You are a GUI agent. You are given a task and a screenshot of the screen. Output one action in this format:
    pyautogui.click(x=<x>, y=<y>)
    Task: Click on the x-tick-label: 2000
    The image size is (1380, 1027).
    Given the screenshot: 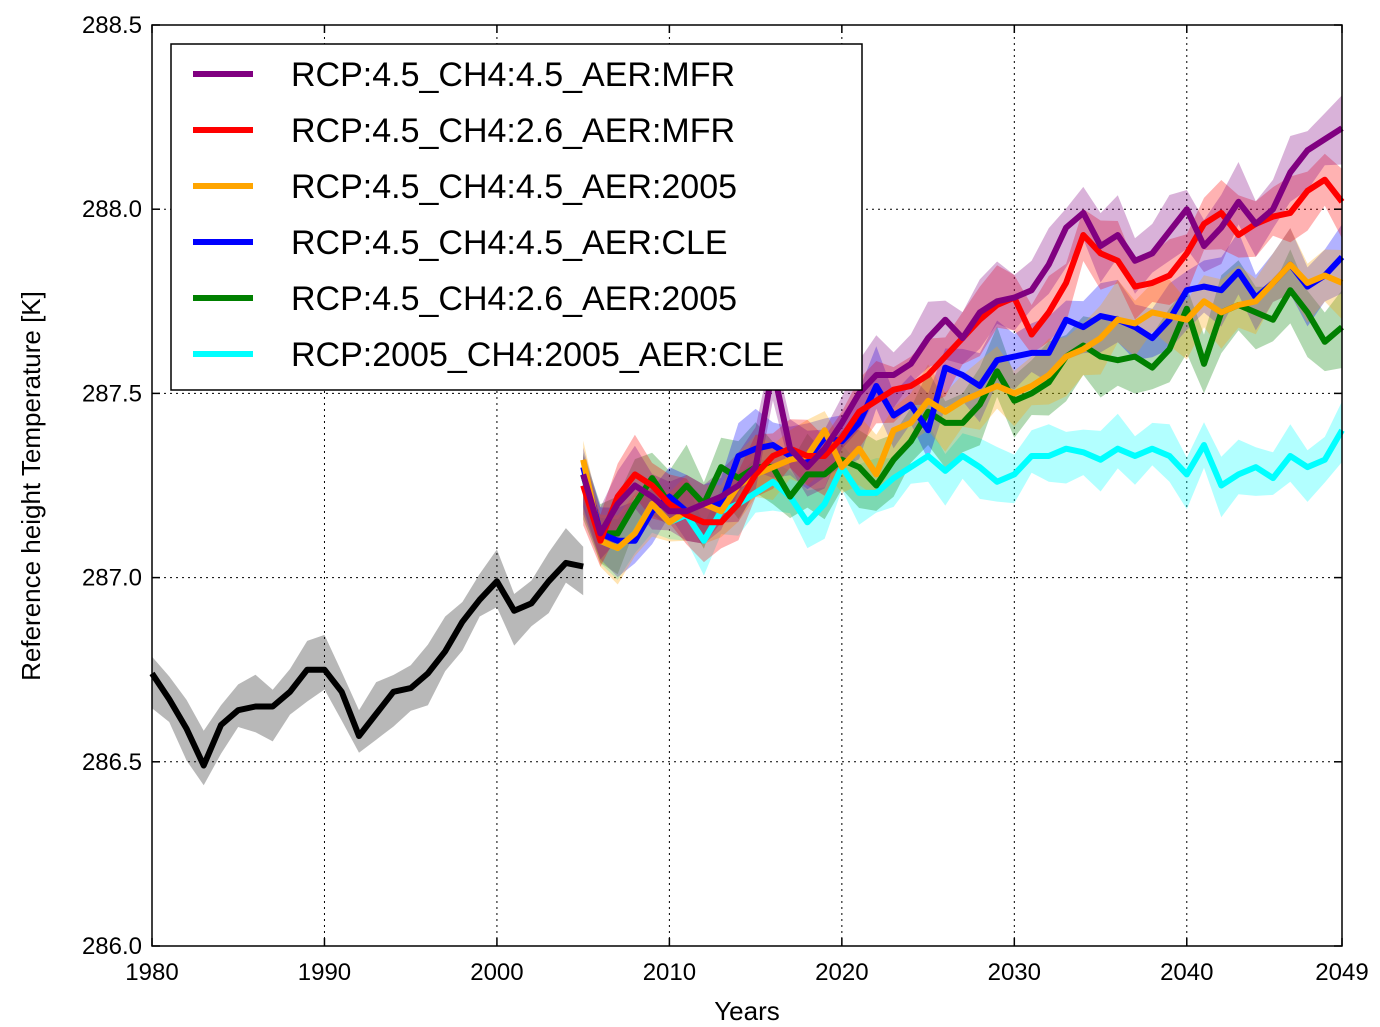 What is the action you would take?
    pyautogui.click(x=496, y=972)
    